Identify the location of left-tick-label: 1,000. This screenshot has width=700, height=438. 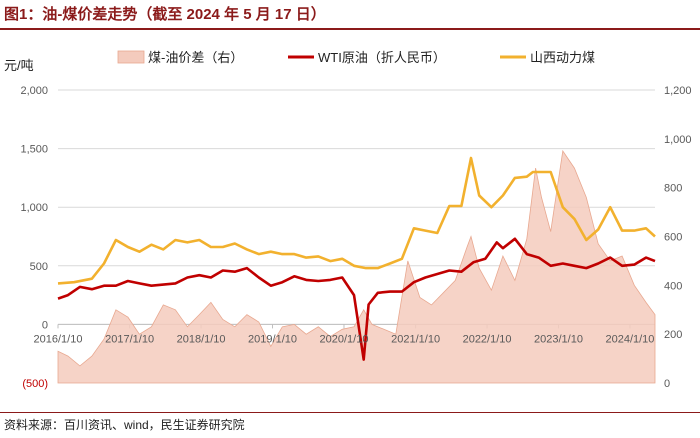
(34, 208).